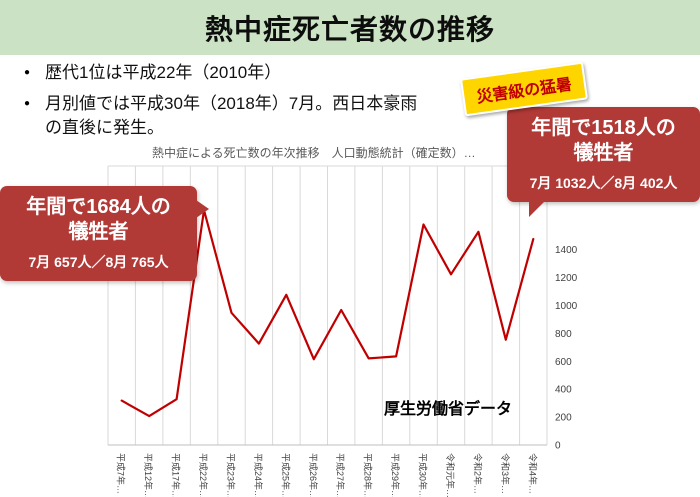 The height and width of the screenshot is (497, 700). Describe the element at coordinates (563, 362) in the screenshot. I see `y-tick-label: 600` at that location.